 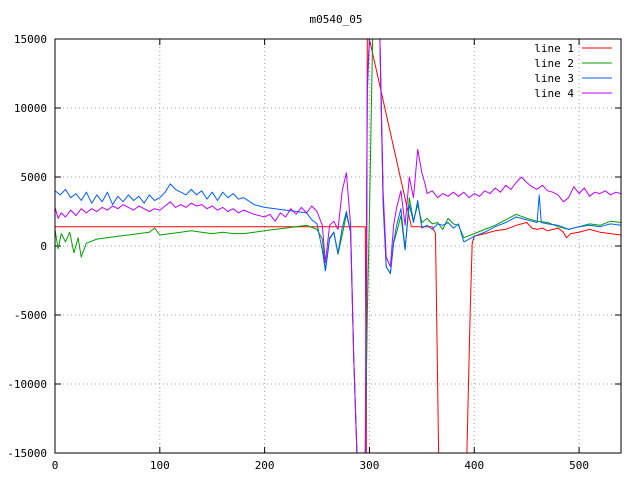 I want to click on y-tick-label: 10000, so click(x=30, y=108).